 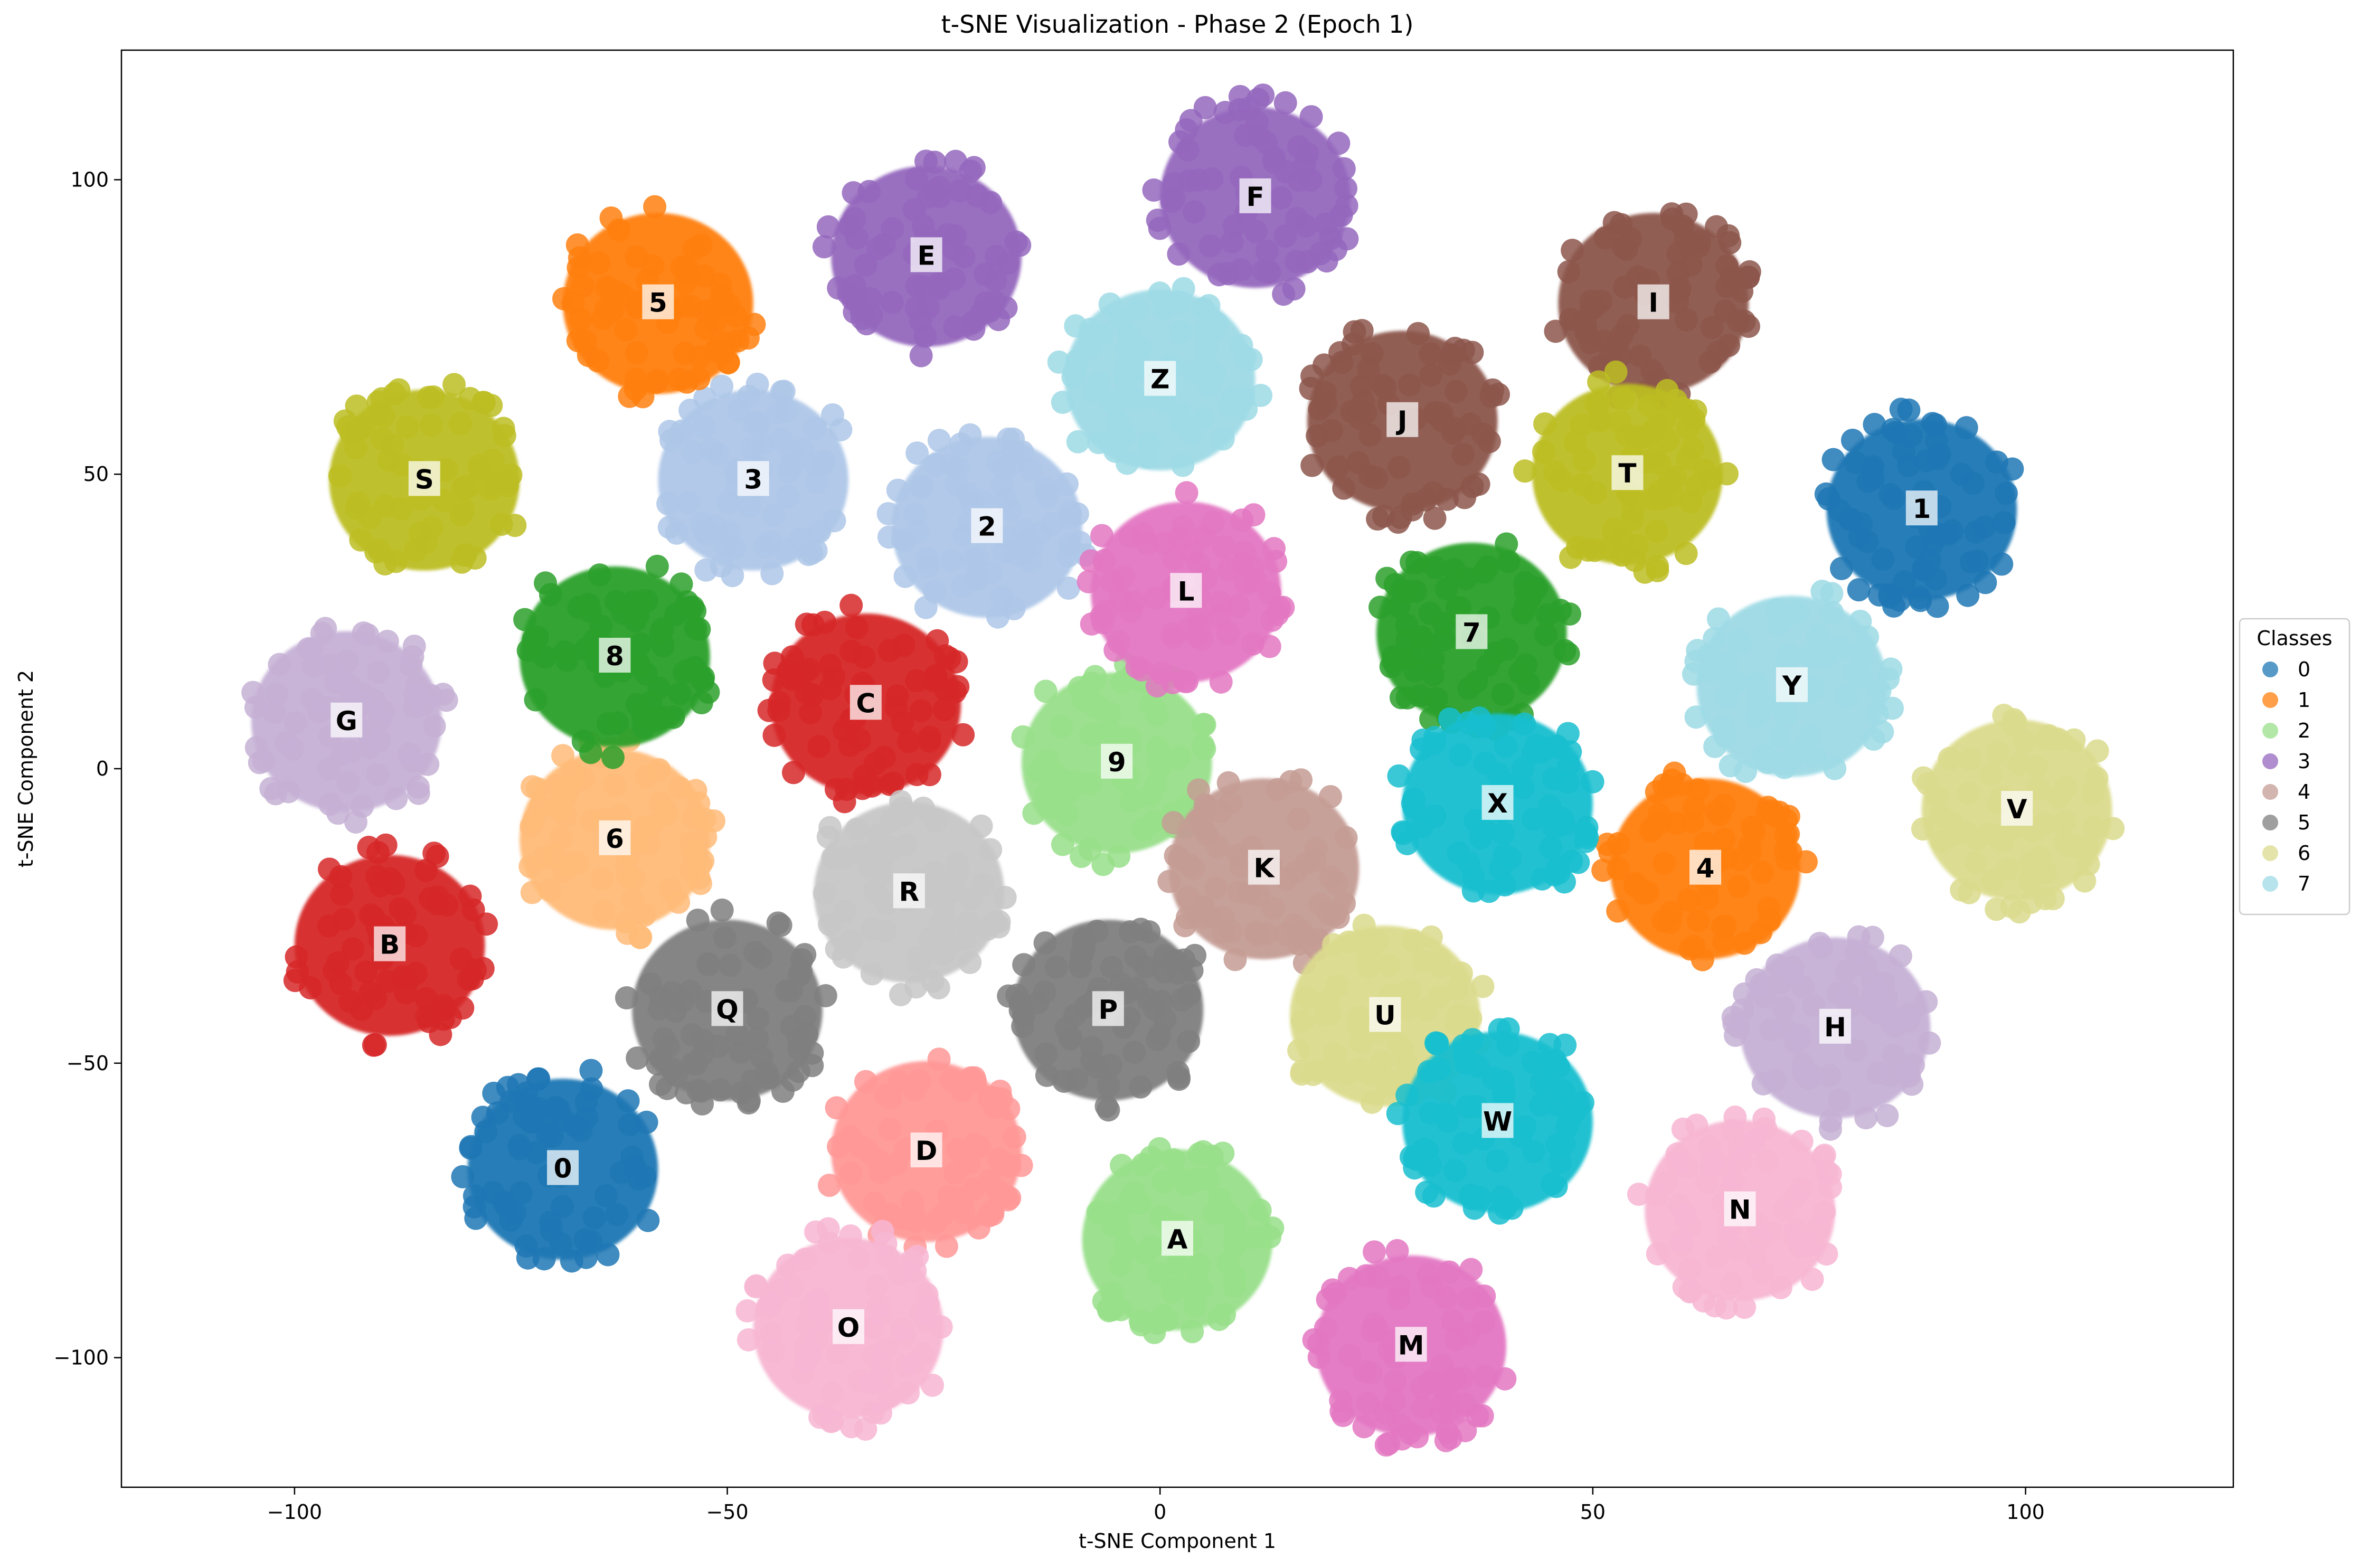 I want to click on y-tick-label: 100, so click(x=89, y=179).